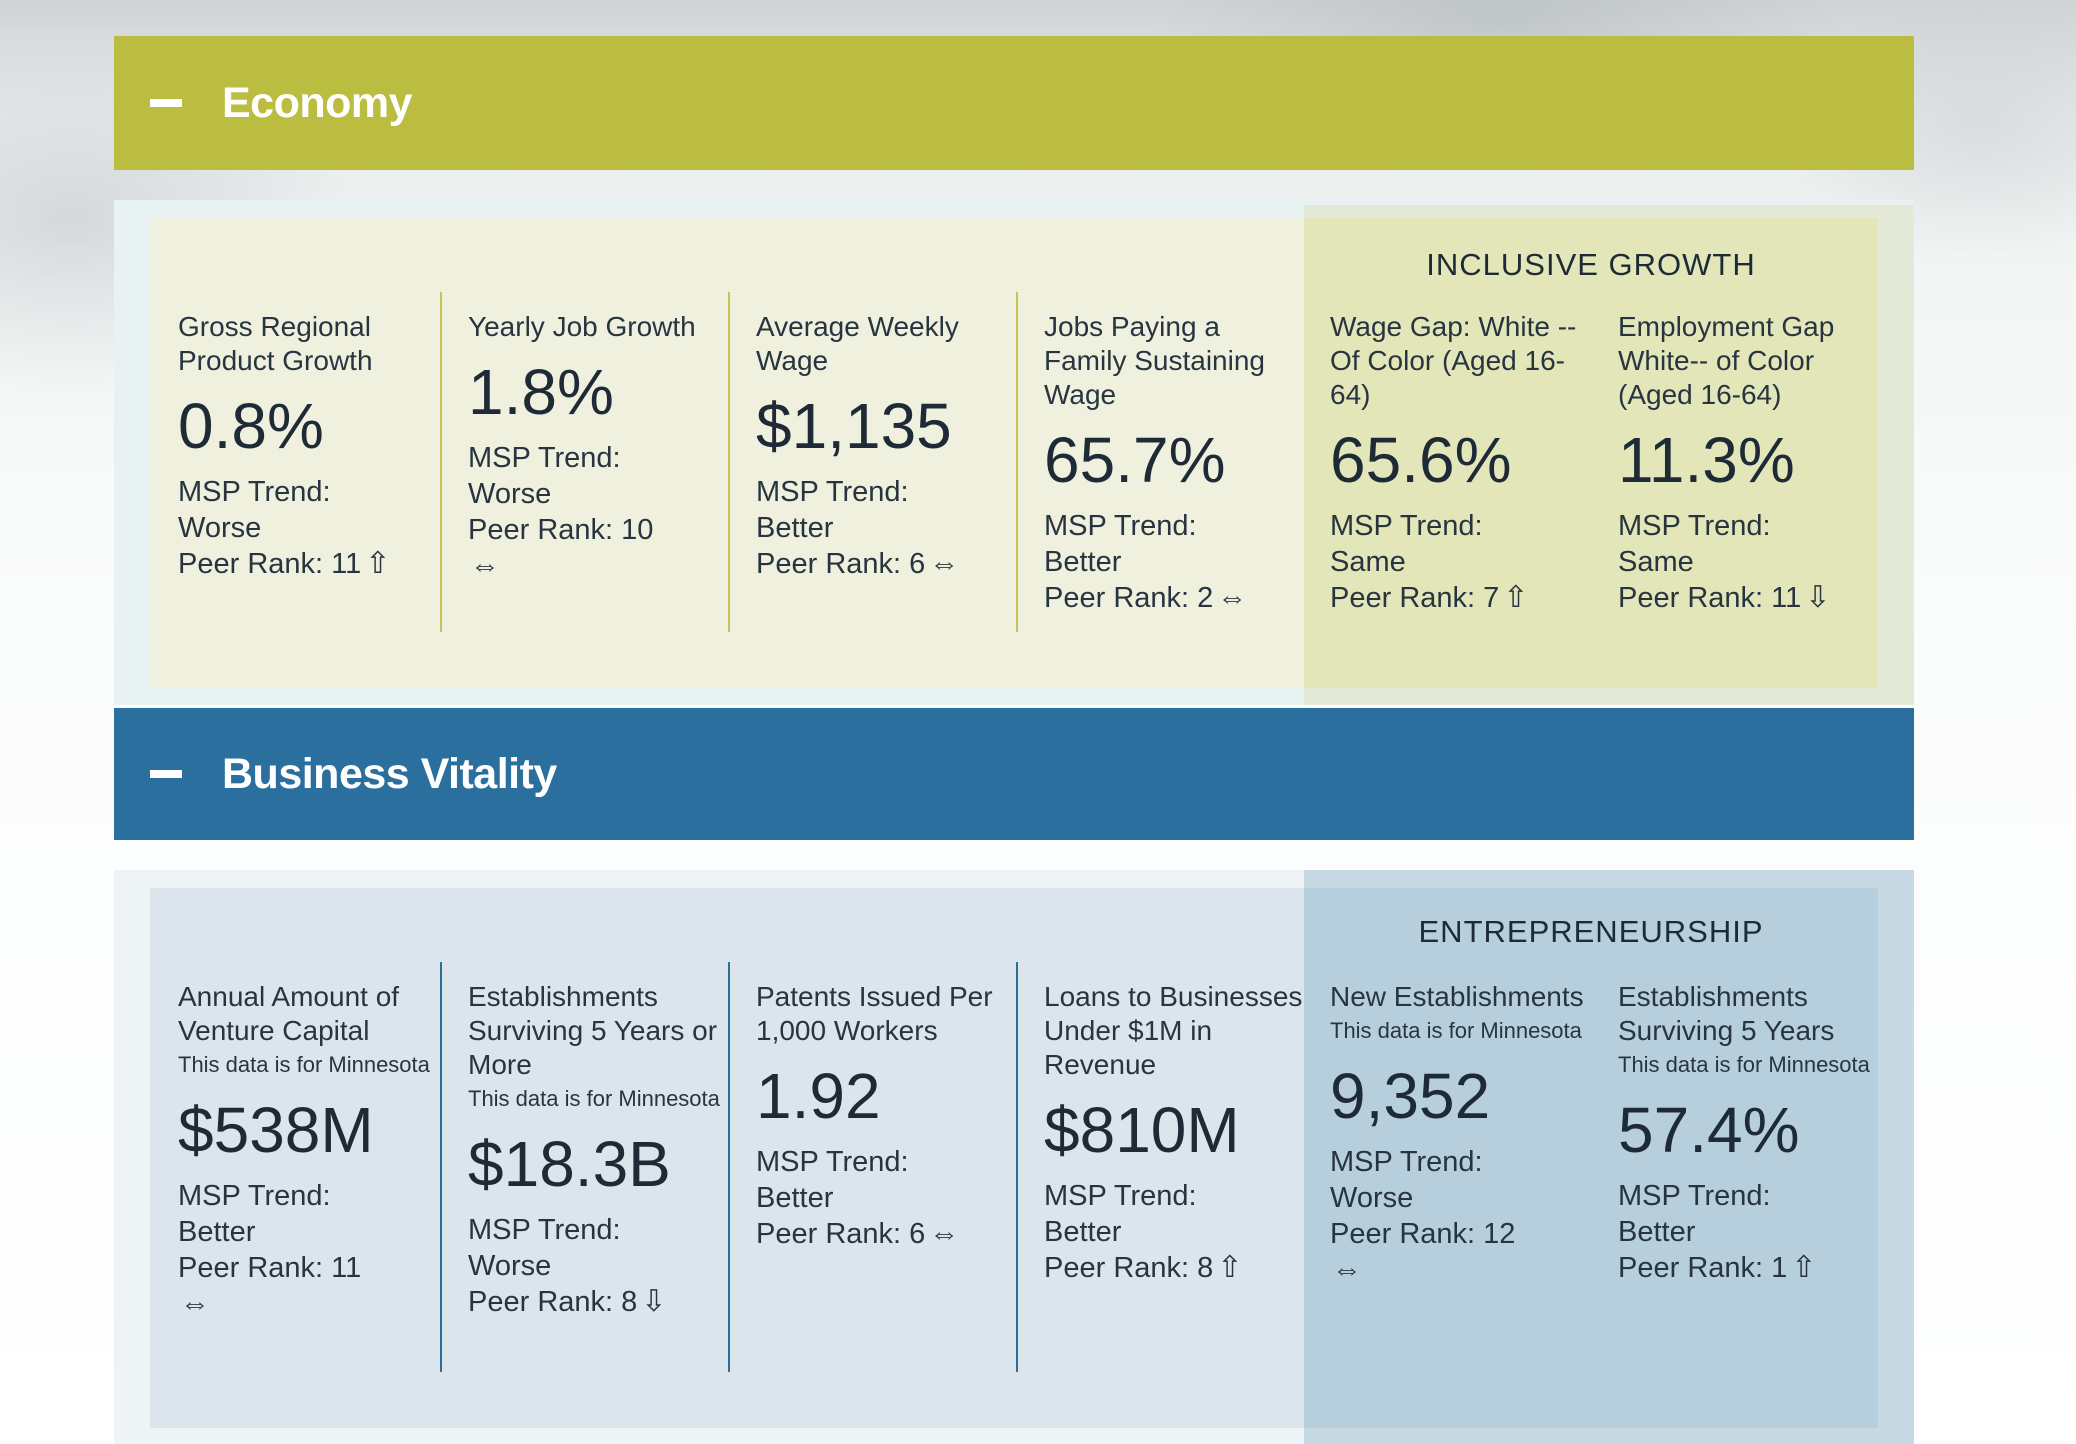 The width and height of the screenshot is (2076, 1444). What do you see at coordinates (1014, 103) in the screenshot?
I see `economy-header: Economy` at bounding box center [1014, 103].